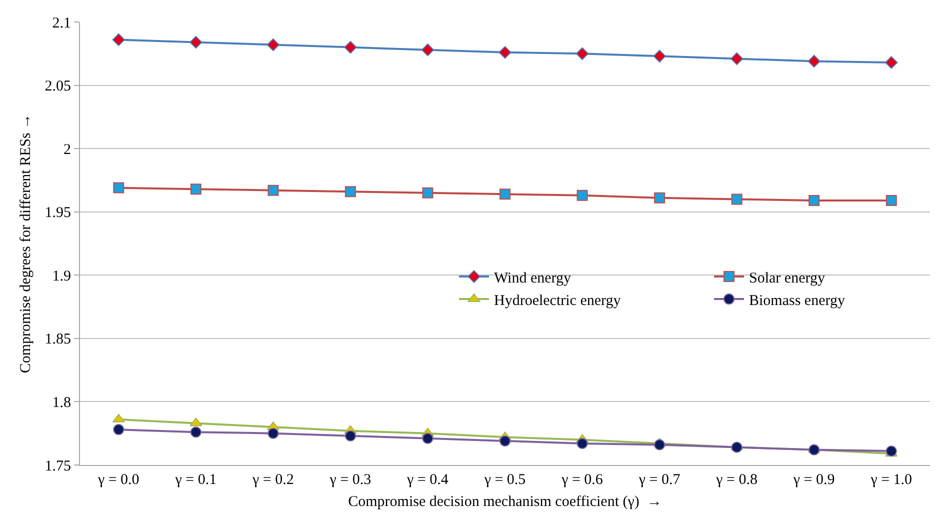 This screenshot has height=523, width=940. I want to click on legend-label: Wind energy, so click(533, 278).